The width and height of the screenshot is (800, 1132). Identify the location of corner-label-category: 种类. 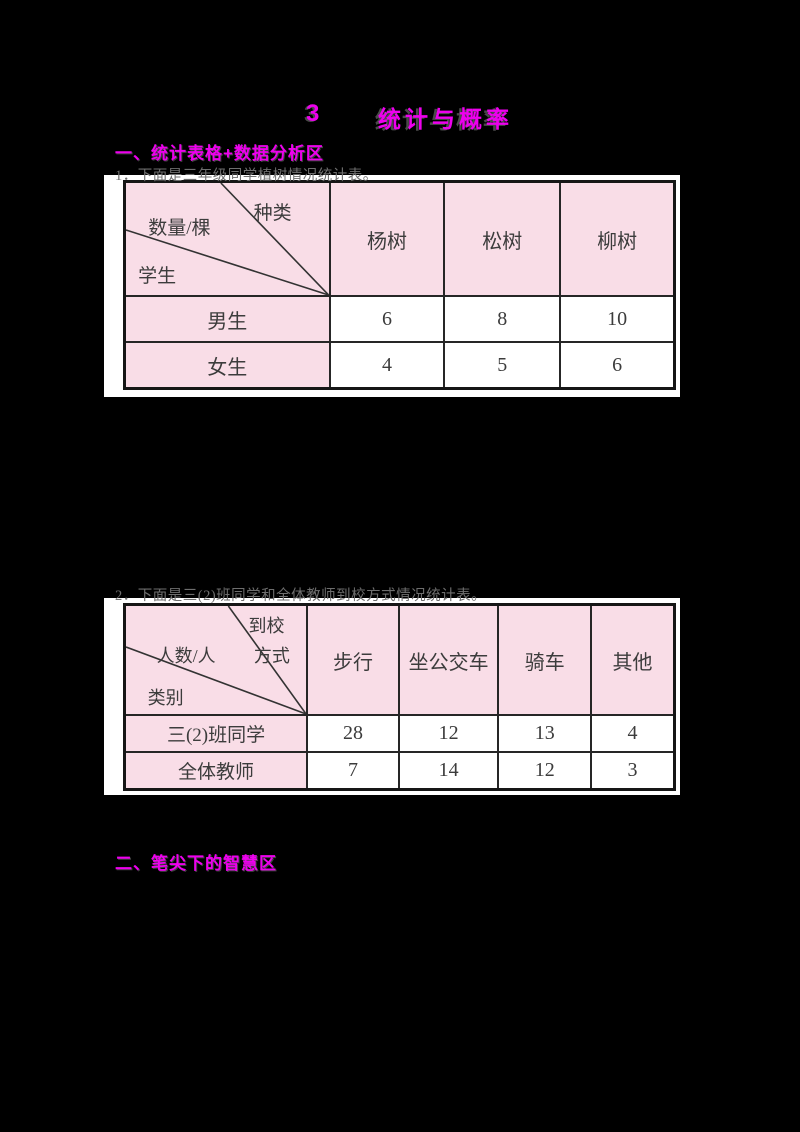
(272, 213).